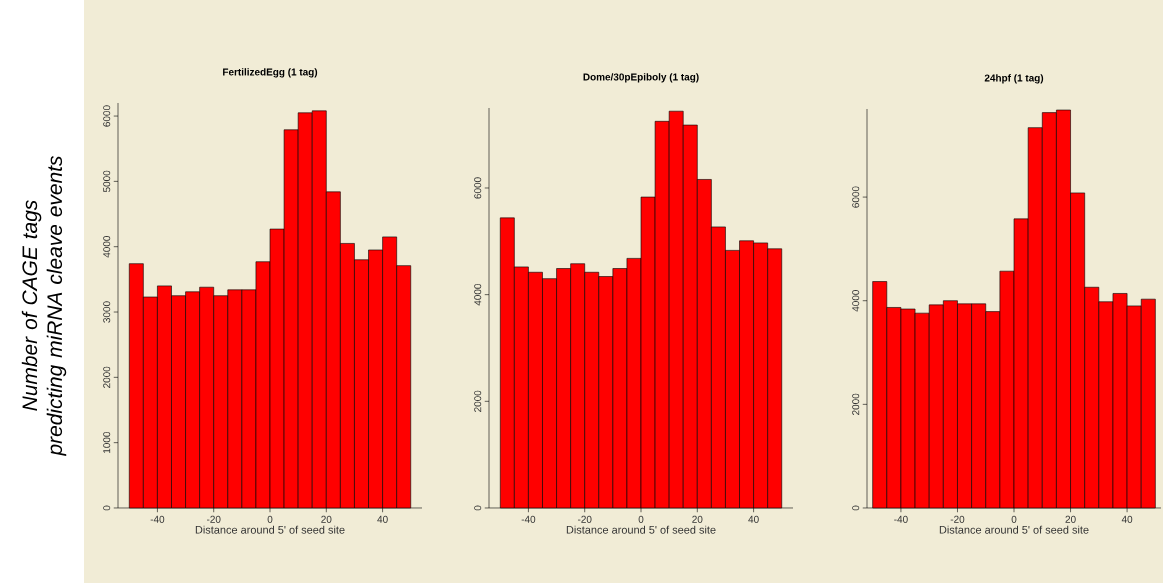 Image resolution: width=1163 pixels, height=583 pixels. Describe the element at coordinates (44, 305) in the screenshot. I see `y-axis-title: Number of CAGE tags predicting miRNA cleave events` at that location.